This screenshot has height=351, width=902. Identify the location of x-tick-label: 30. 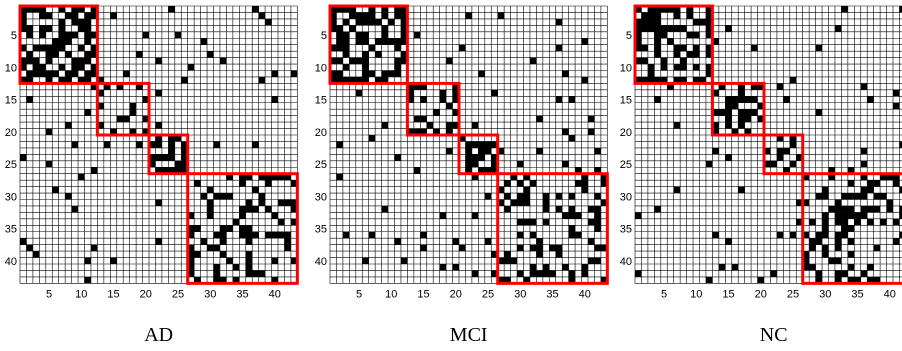
(825, 294).